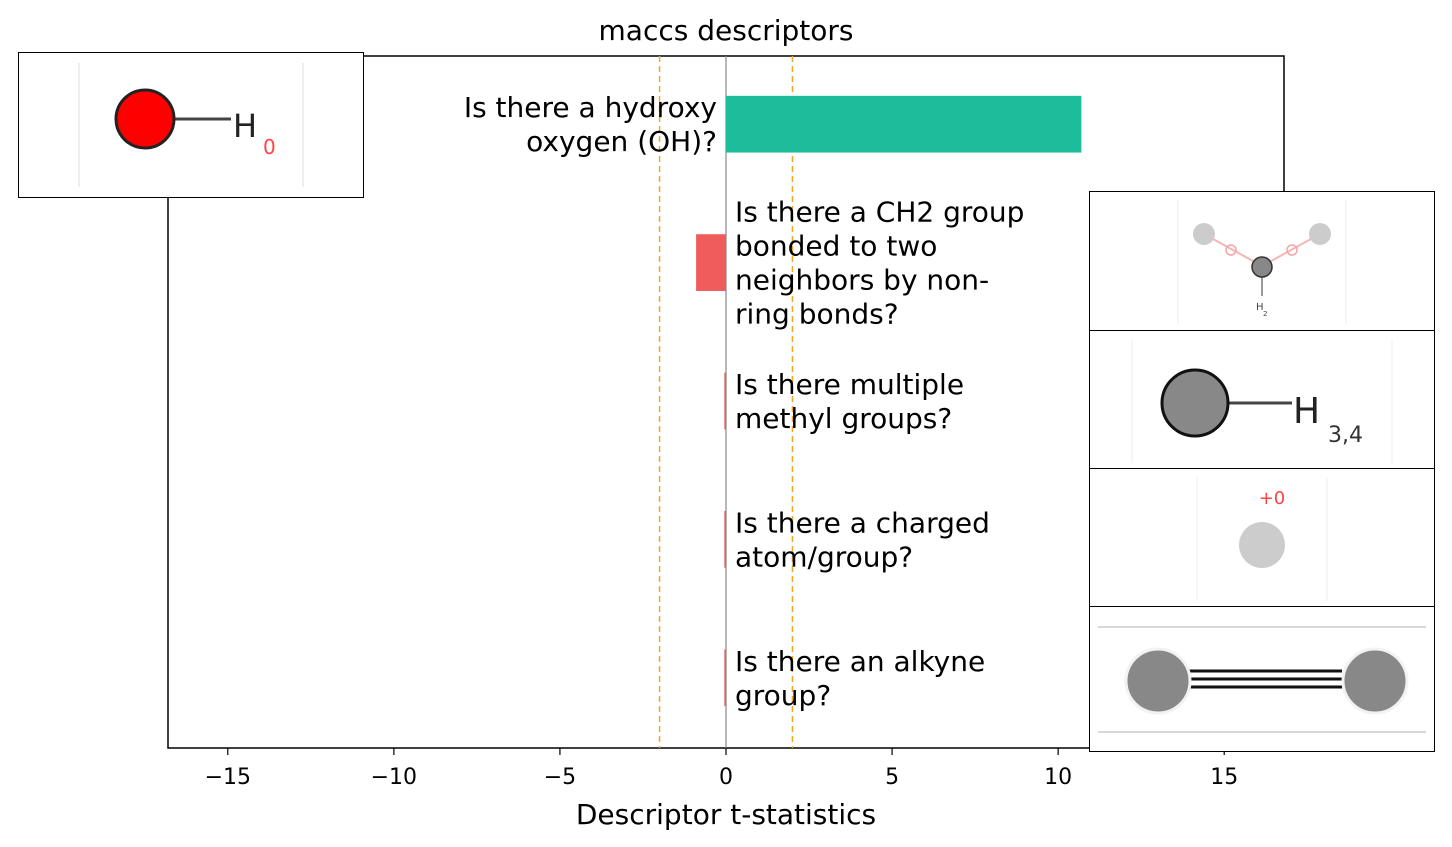 This screenshot has width=1452, height=847. I want to click on x-axis-ticks: −15 −10 −5 0 5 10 15, so click(721, 769).